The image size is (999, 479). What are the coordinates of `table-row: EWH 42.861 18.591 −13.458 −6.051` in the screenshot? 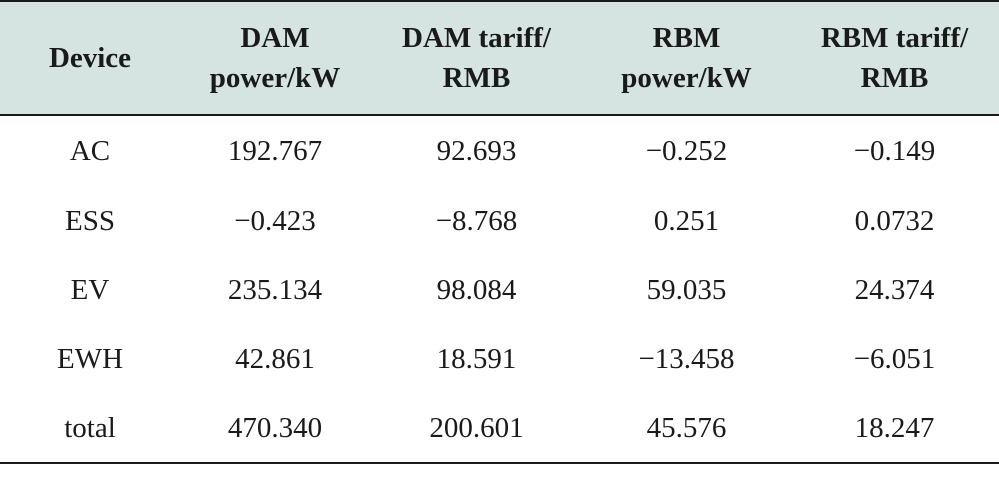 It's located at (499, 359).